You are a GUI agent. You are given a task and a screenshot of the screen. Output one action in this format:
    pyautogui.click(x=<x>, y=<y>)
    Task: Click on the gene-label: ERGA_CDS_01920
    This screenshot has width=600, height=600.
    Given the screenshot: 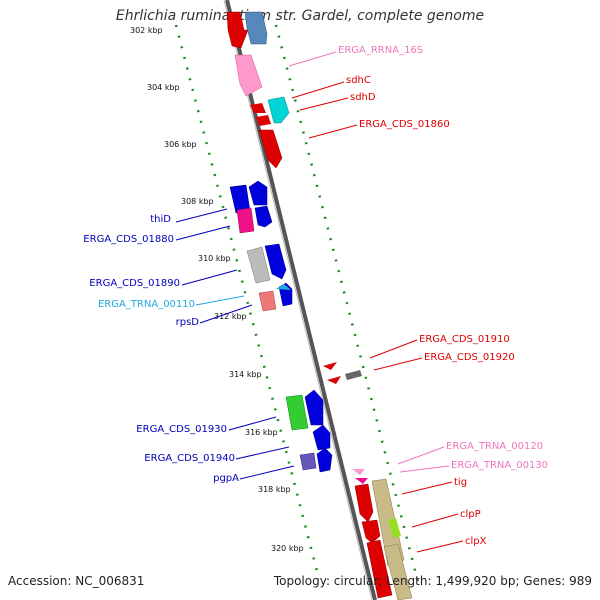 What is the action you would take?
    pyautogui.click(x=469, y=357)
    